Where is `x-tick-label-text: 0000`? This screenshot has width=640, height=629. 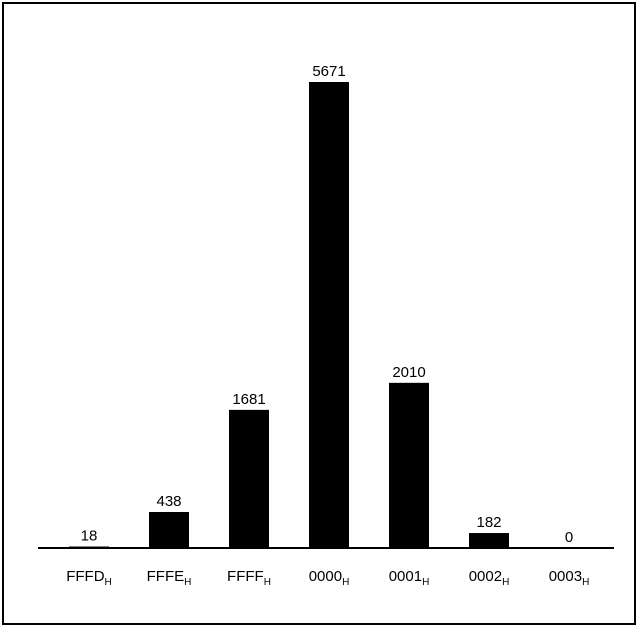 x-tick-label-text: 0000 is located at coordinates (325, 576).